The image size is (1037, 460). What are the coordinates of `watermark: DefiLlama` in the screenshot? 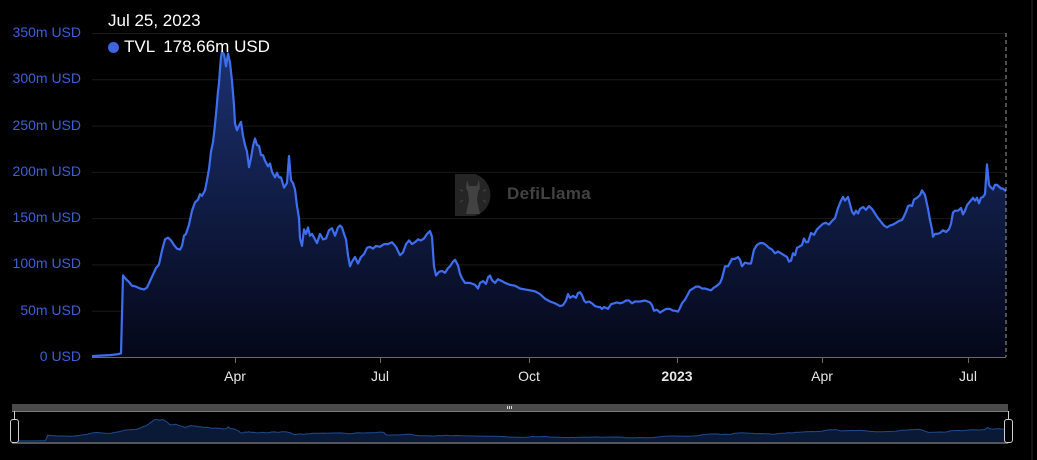 It's located at (522, 194).